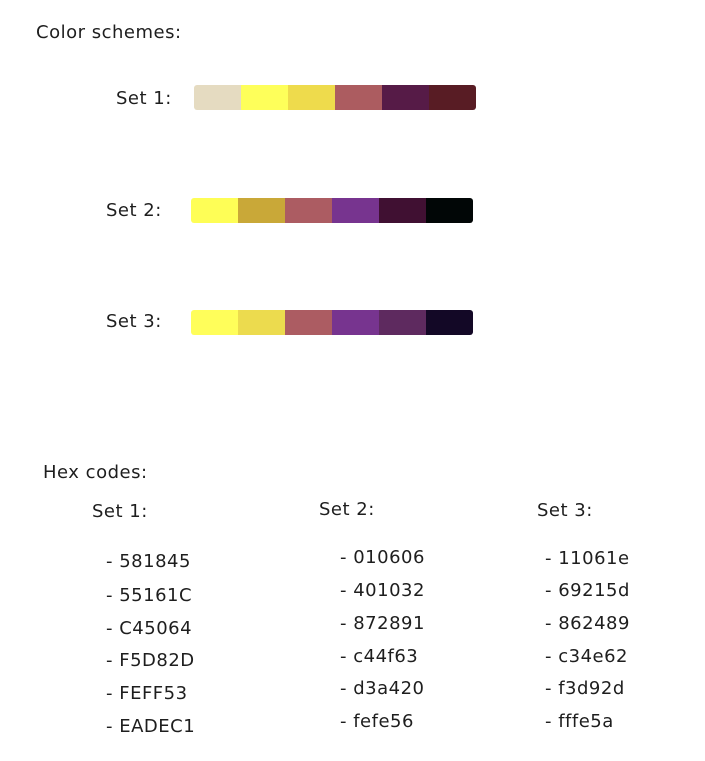 The width and height of the screenshot is (705, 761). I want to click on hex-code: - fffe5a, so click(579, 721).